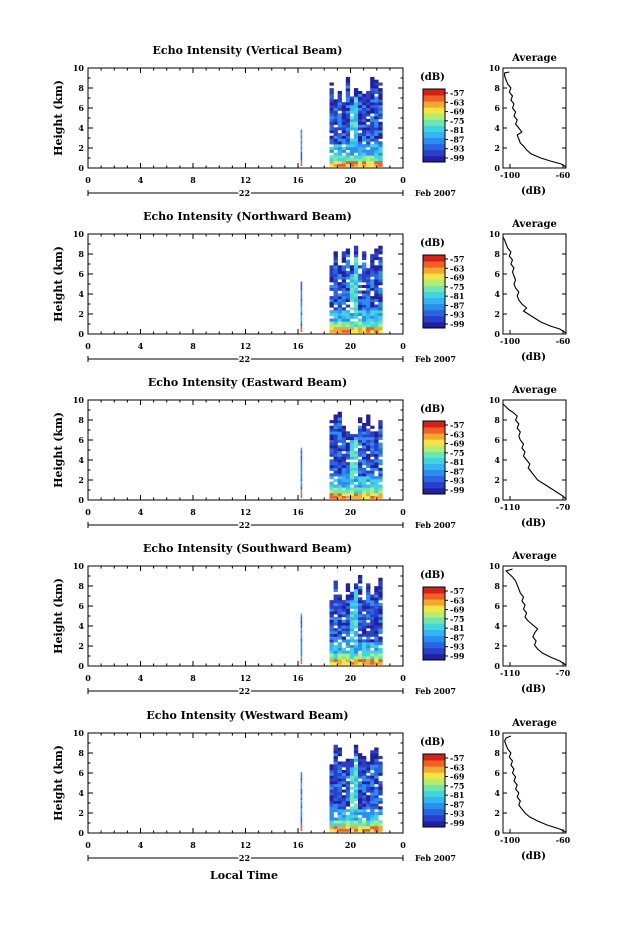  Describe the element at coordinates (81, 606) in the screenshot. I see `y-tick-label: 6` at that location.